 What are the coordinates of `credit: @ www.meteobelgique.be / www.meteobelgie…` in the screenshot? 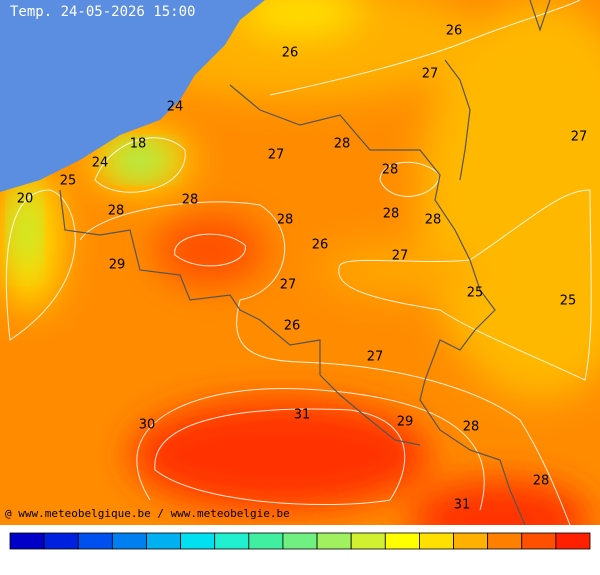 It's located at (147, 513).